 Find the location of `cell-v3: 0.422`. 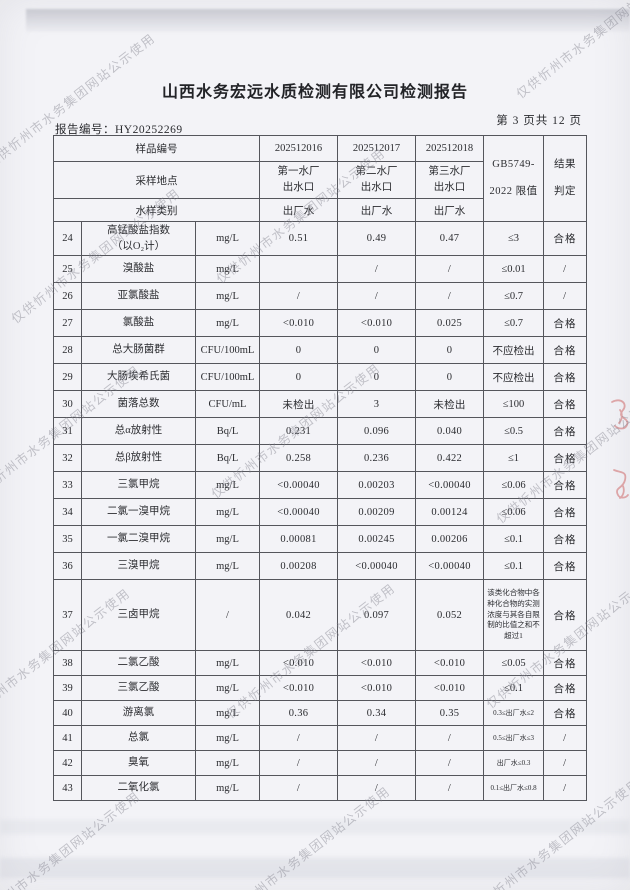

cell-v3: 0.422 is located at coordinates (450, 458).